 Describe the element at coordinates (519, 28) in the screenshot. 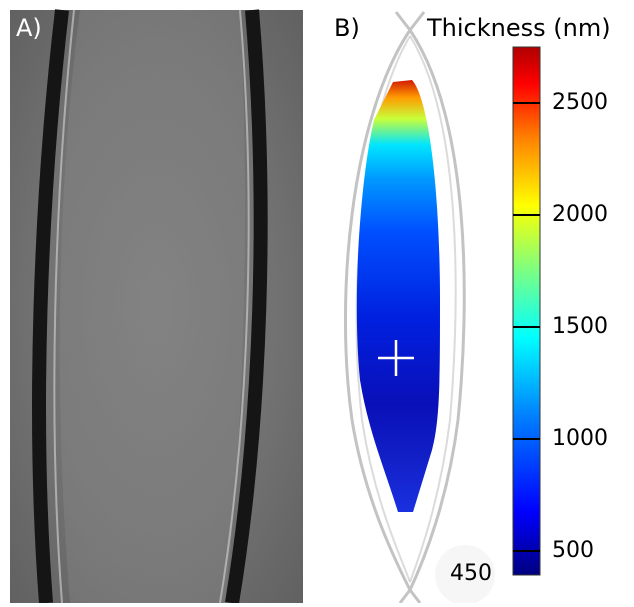

I see `colorbar-title: Thickness (nm)` at that location.